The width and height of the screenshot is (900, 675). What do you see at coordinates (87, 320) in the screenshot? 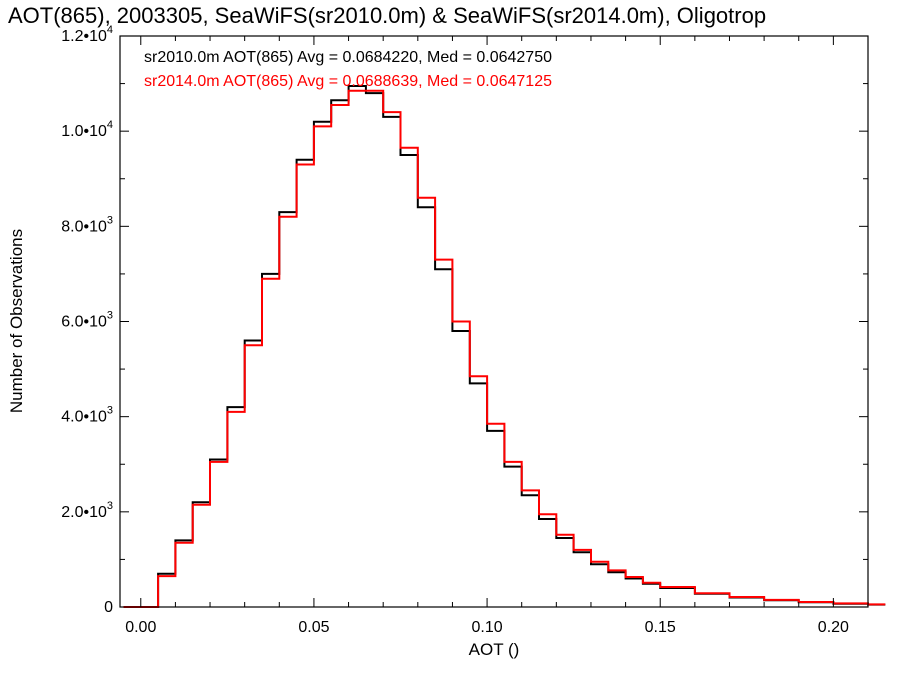
I see `y-tick-label: 6.0•103` at bounding box center [87, 320].